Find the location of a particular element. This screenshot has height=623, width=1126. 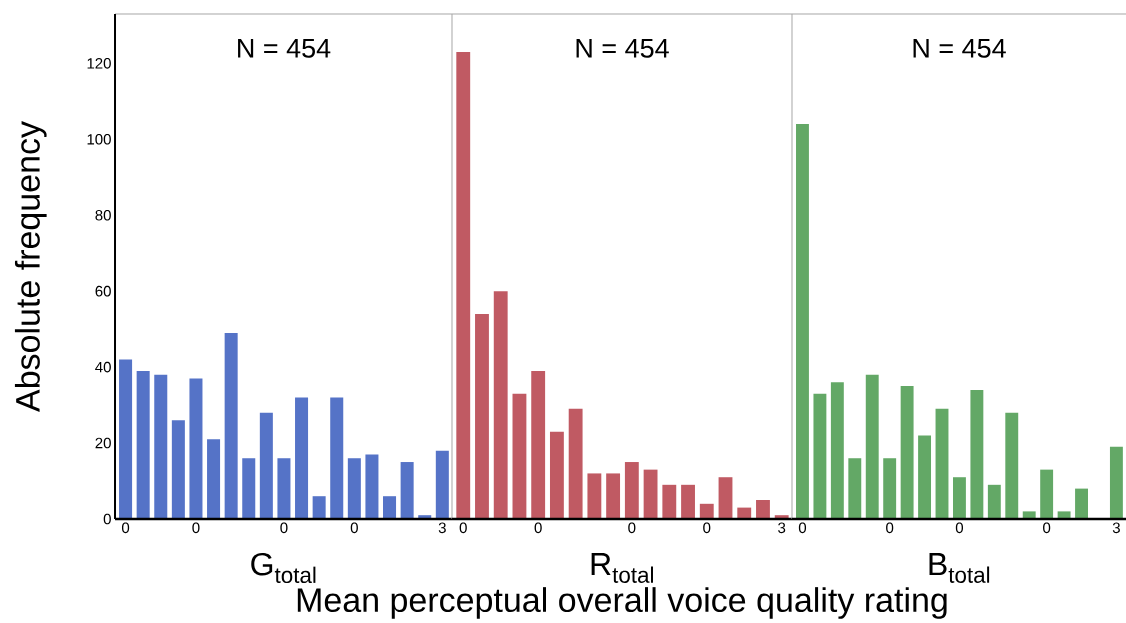

x-axis-title: R$_{total}$ is located at coordinates (622, 568).